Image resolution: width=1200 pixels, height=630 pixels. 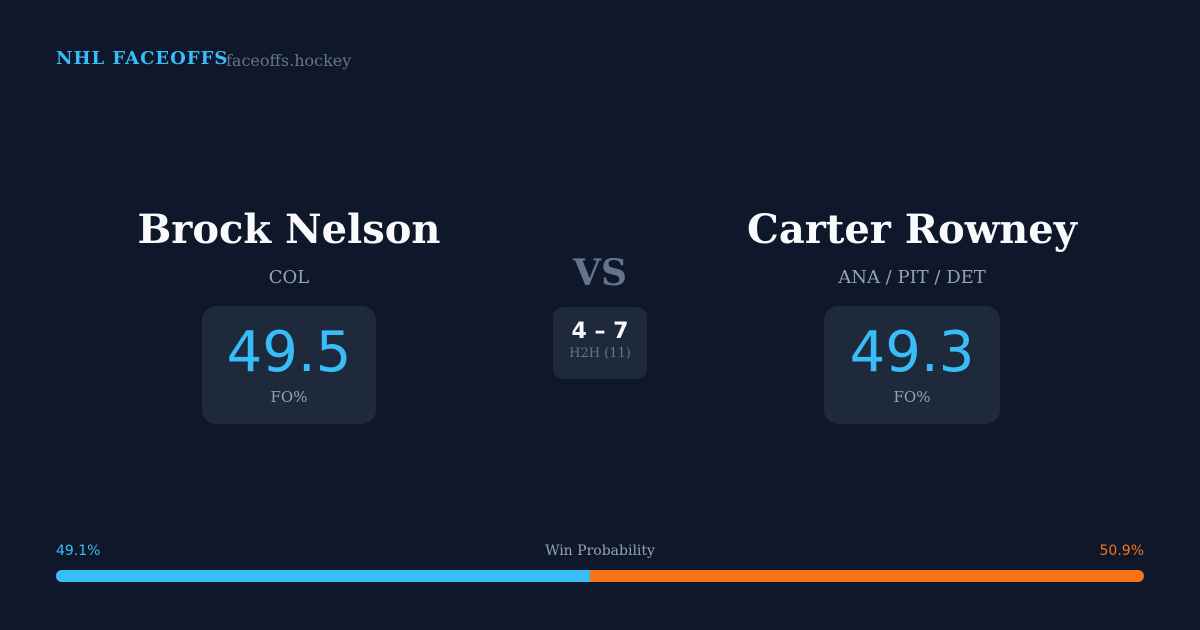 I want to click on right-player: Carter Rowney ANA / PIT / DET 49.3 FO%, so click(x=912, y=315).